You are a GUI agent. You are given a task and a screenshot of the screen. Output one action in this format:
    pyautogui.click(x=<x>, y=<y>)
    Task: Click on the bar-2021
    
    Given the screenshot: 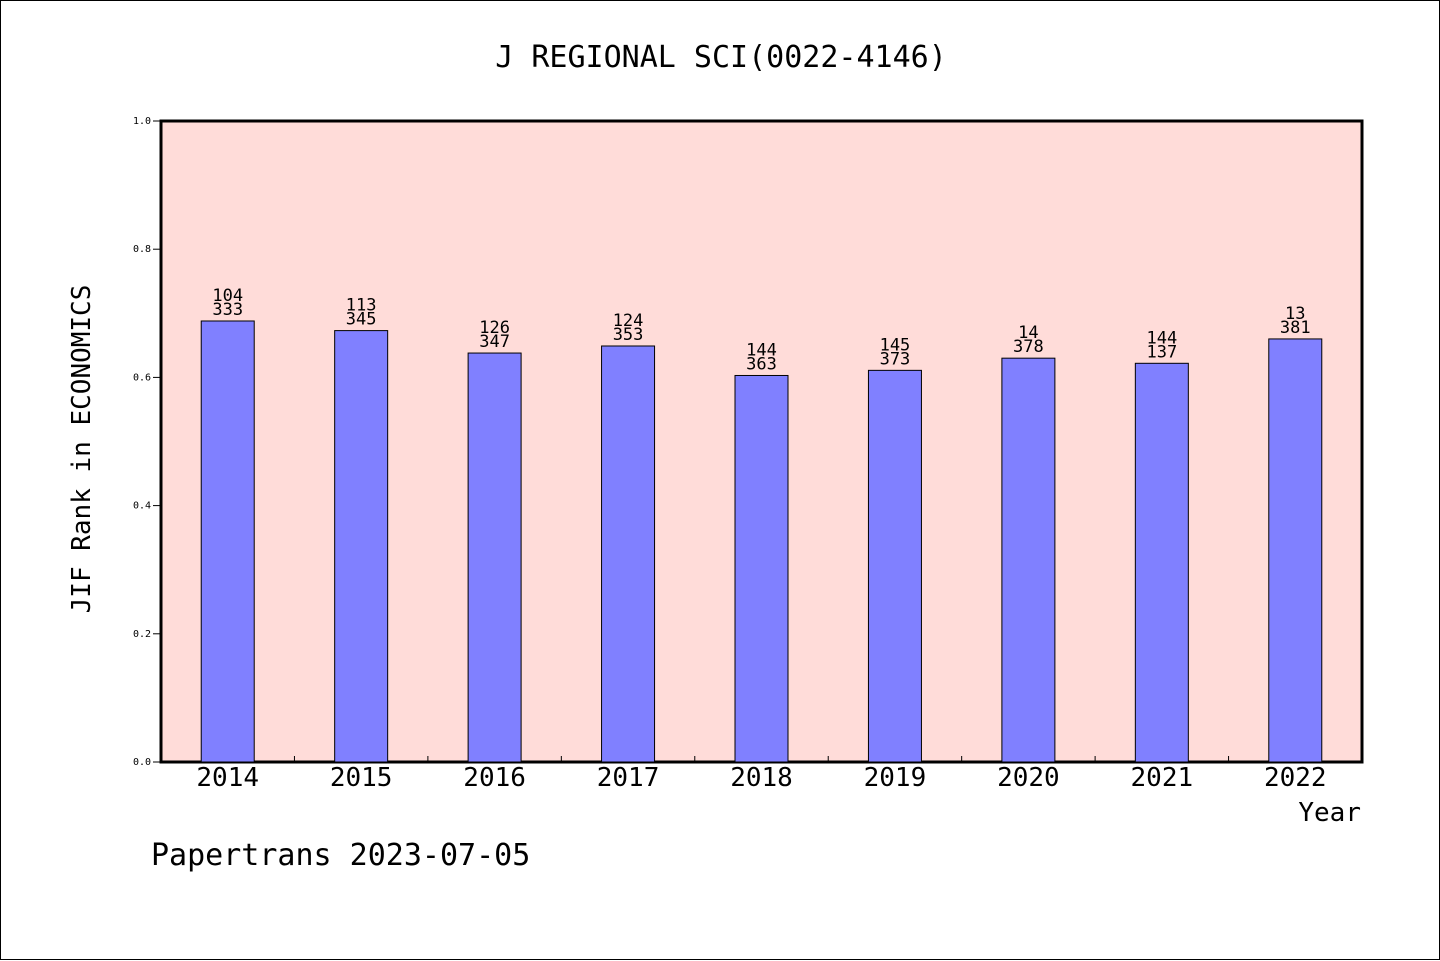 What is the action you would take?
    pyautogui.click(x=1161, y=562)
    